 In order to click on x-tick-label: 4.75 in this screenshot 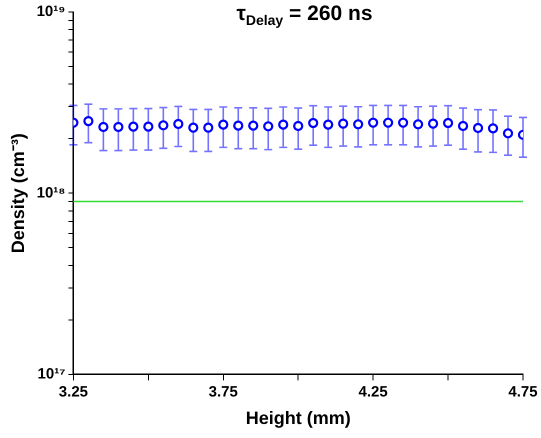, I will do `click(523, 392)`.